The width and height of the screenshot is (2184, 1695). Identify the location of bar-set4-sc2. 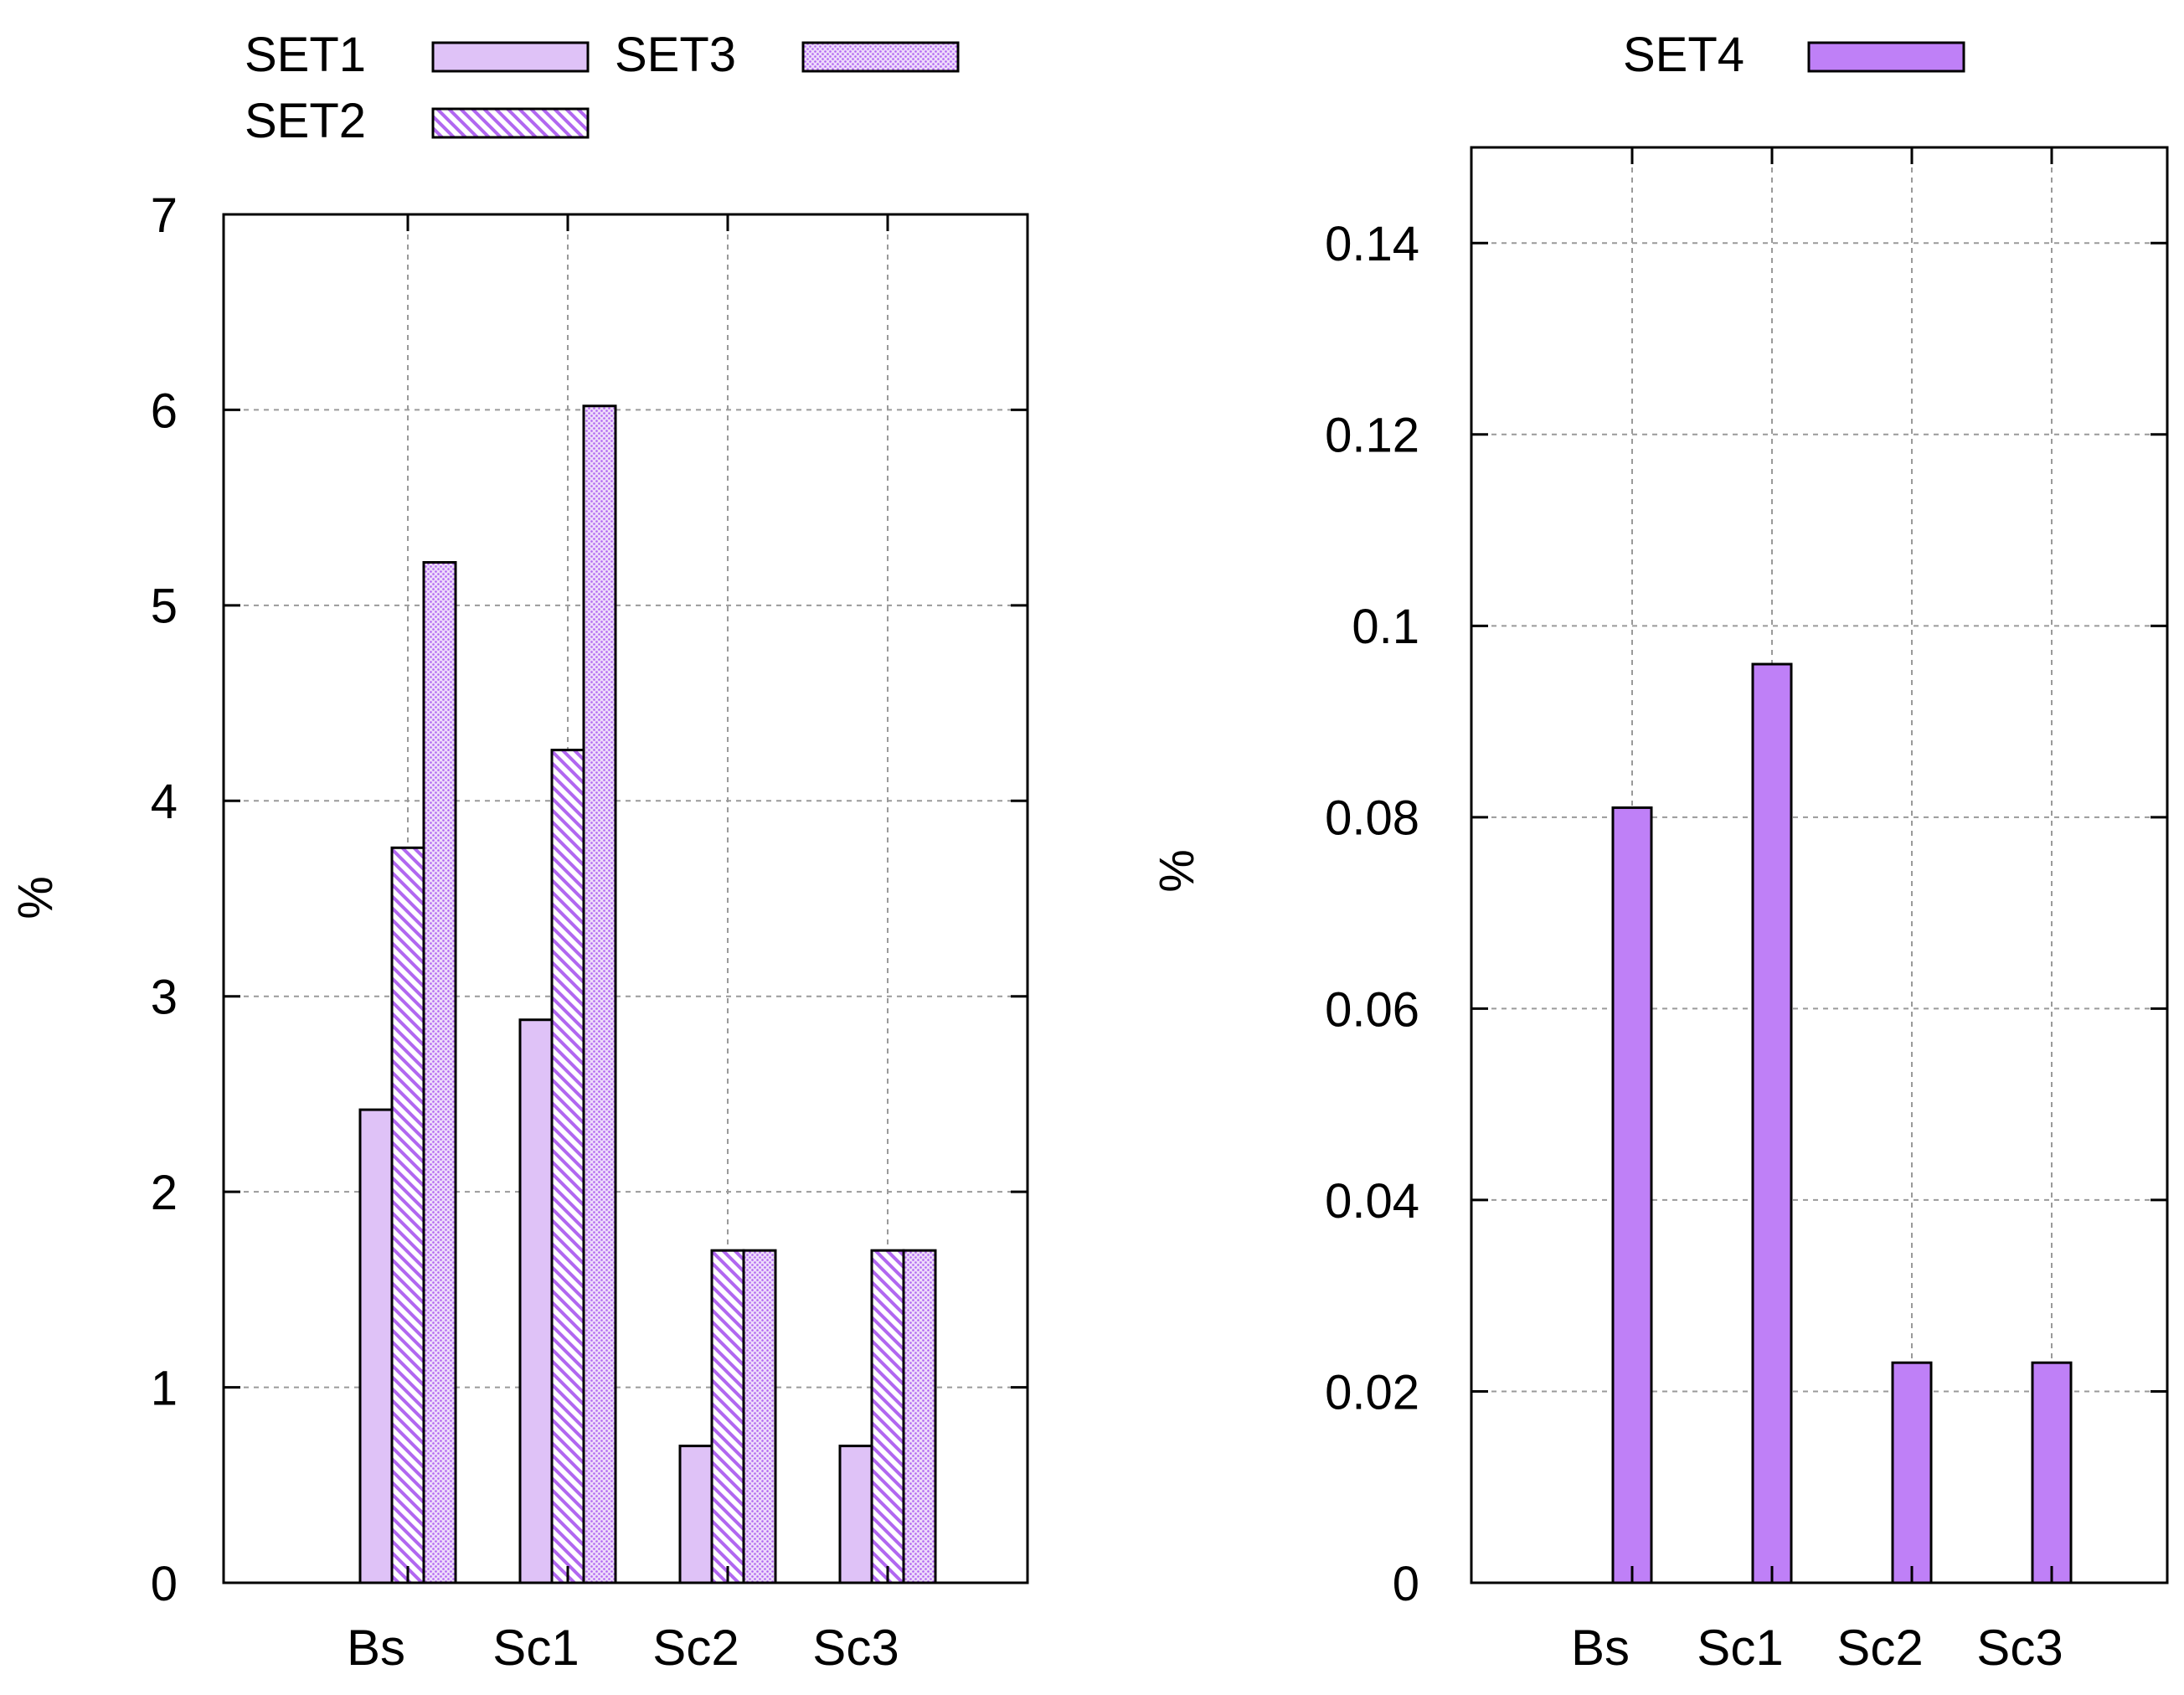
(1912, 1473).